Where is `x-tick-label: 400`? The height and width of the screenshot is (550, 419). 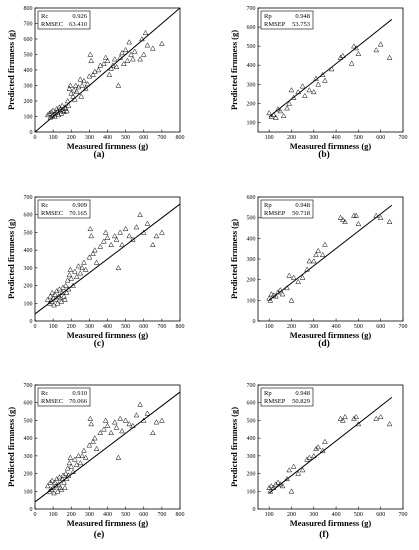 x-tick-label: 400 is located at coordinates (107, 138).